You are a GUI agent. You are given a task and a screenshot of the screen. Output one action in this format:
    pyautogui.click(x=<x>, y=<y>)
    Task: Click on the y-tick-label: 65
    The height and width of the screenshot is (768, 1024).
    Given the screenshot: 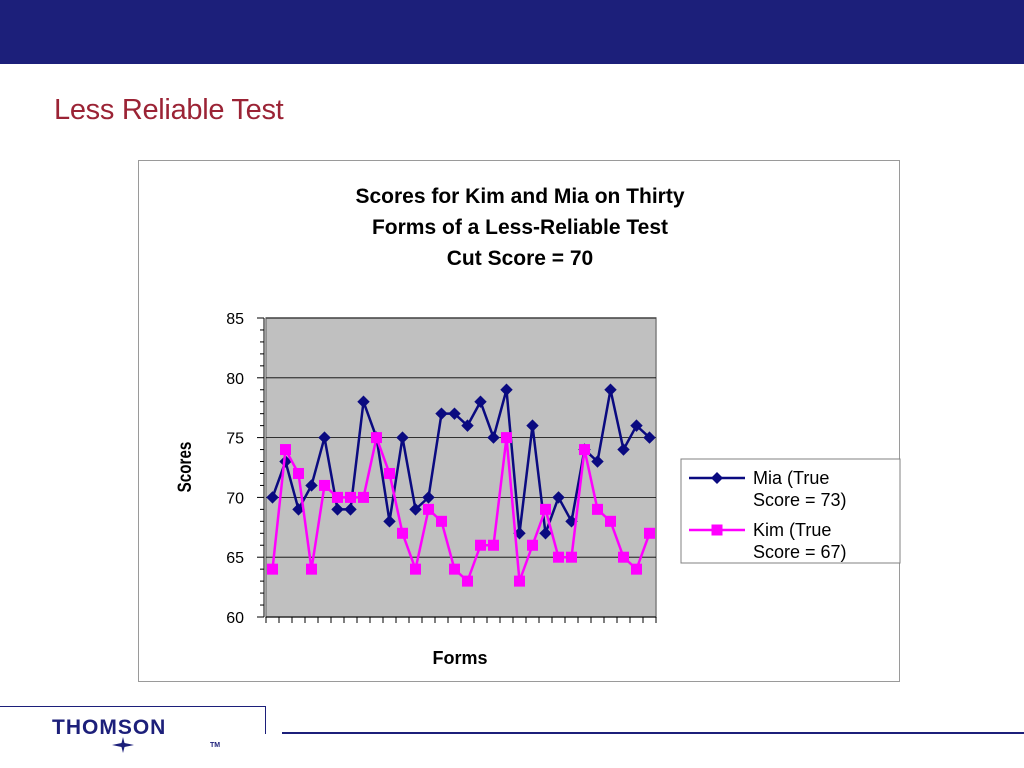 What is the action you would take?
    pyautogui.click(x=235, y=558)
    